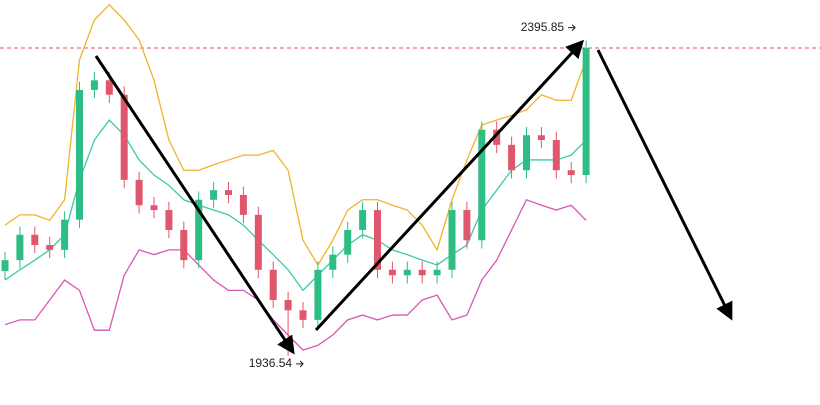  I want to click on trend-arrow, so click(664, 185).